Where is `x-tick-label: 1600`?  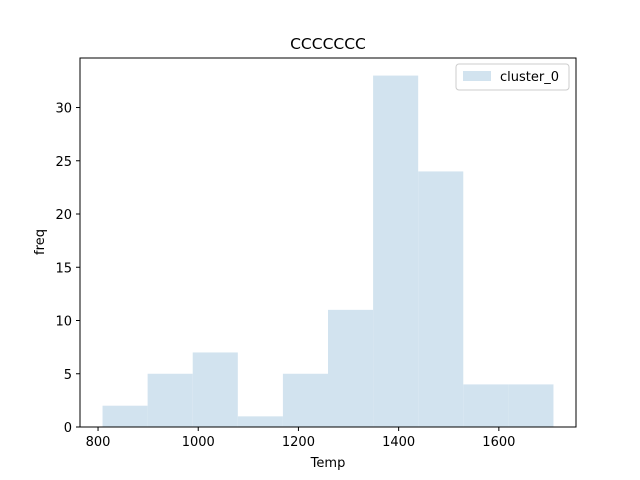 x-tick-label: 1600 is located at coordinates (498, 442).